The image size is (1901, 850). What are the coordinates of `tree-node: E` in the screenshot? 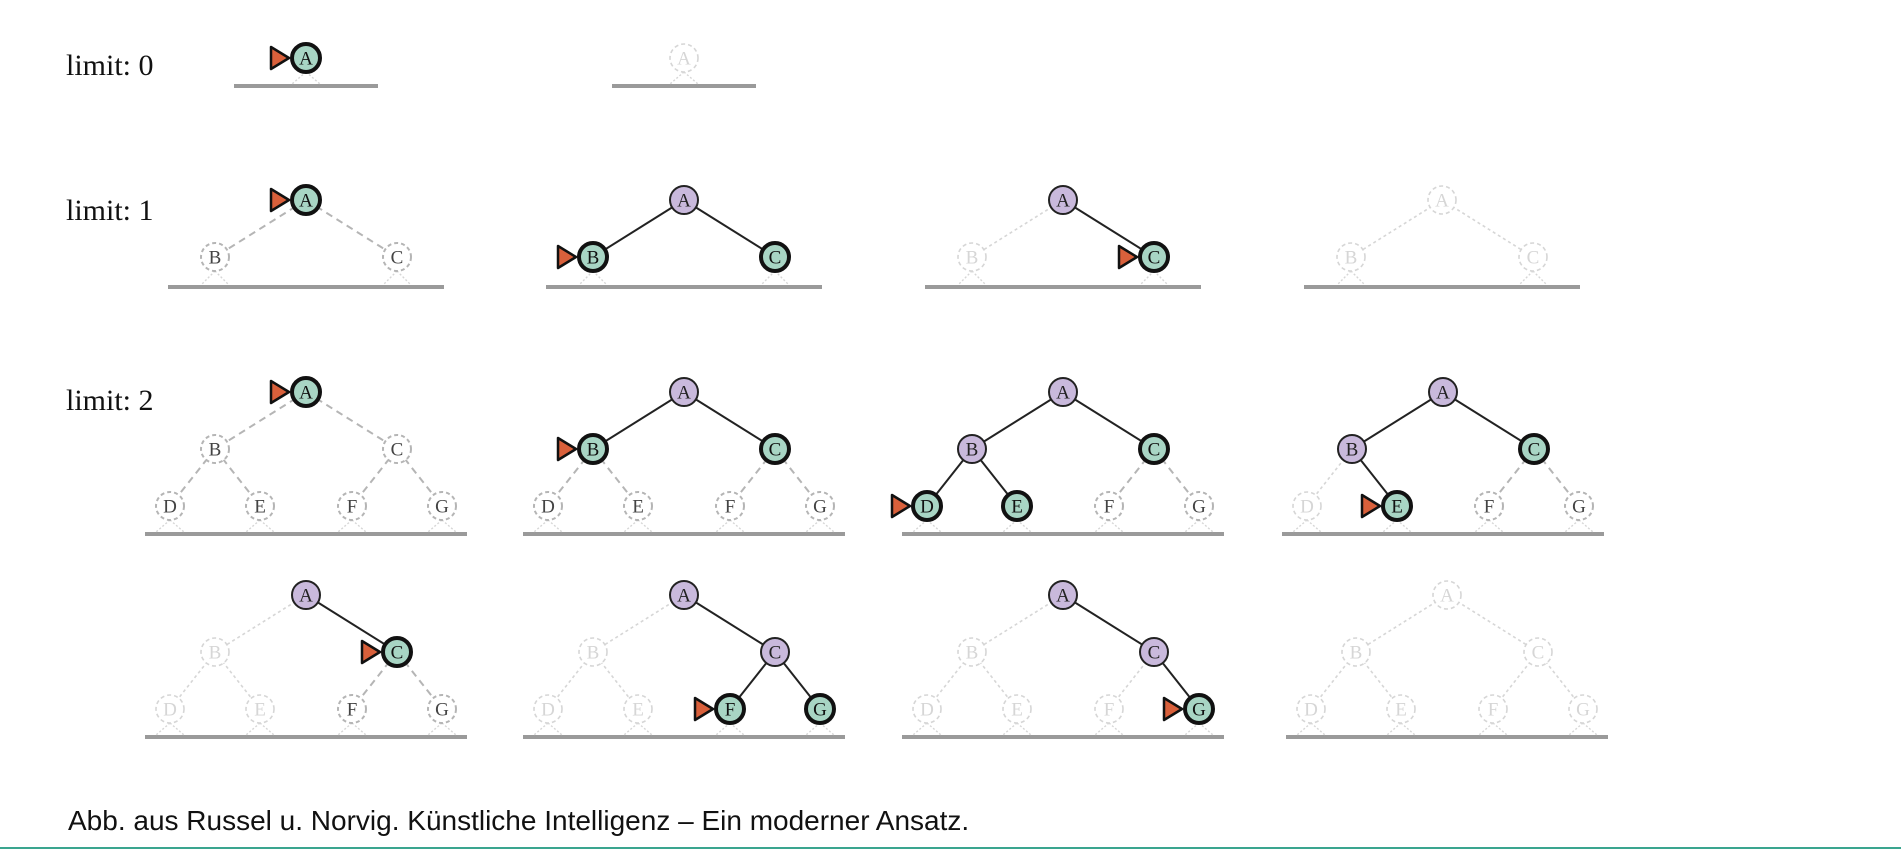 It's located at (638, 506).